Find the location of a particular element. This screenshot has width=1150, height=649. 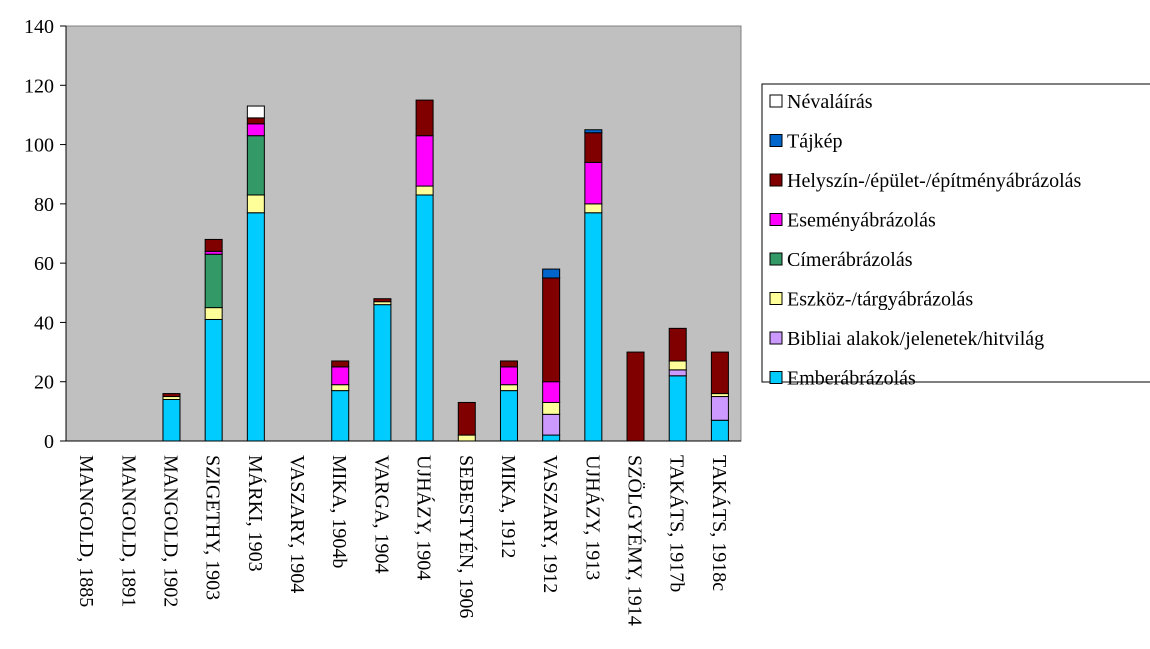

legend-label: Helyszín-/épület-/építményábrázolás is located at coordinates (934, 181).